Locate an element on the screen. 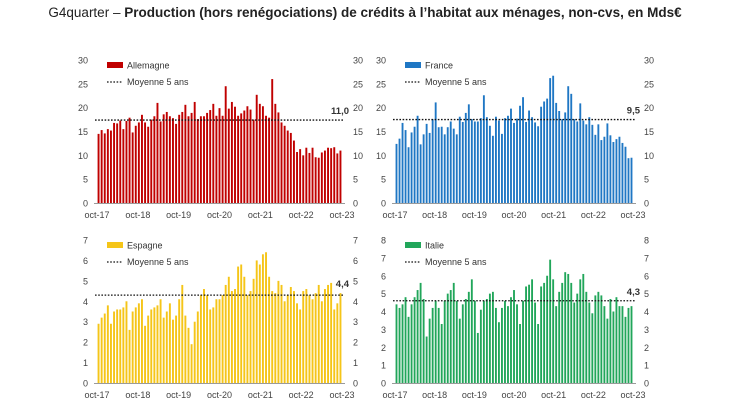 This screenshot has width=730, height=410. title-prefix: G4quarter is located at coordinates (79, 12).